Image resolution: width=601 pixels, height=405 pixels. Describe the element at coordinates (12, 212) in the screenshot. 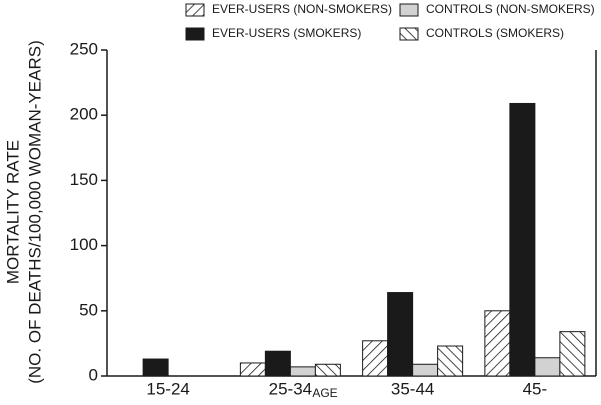

I see `y-axis-label: MORTALITY RATE` at that location.